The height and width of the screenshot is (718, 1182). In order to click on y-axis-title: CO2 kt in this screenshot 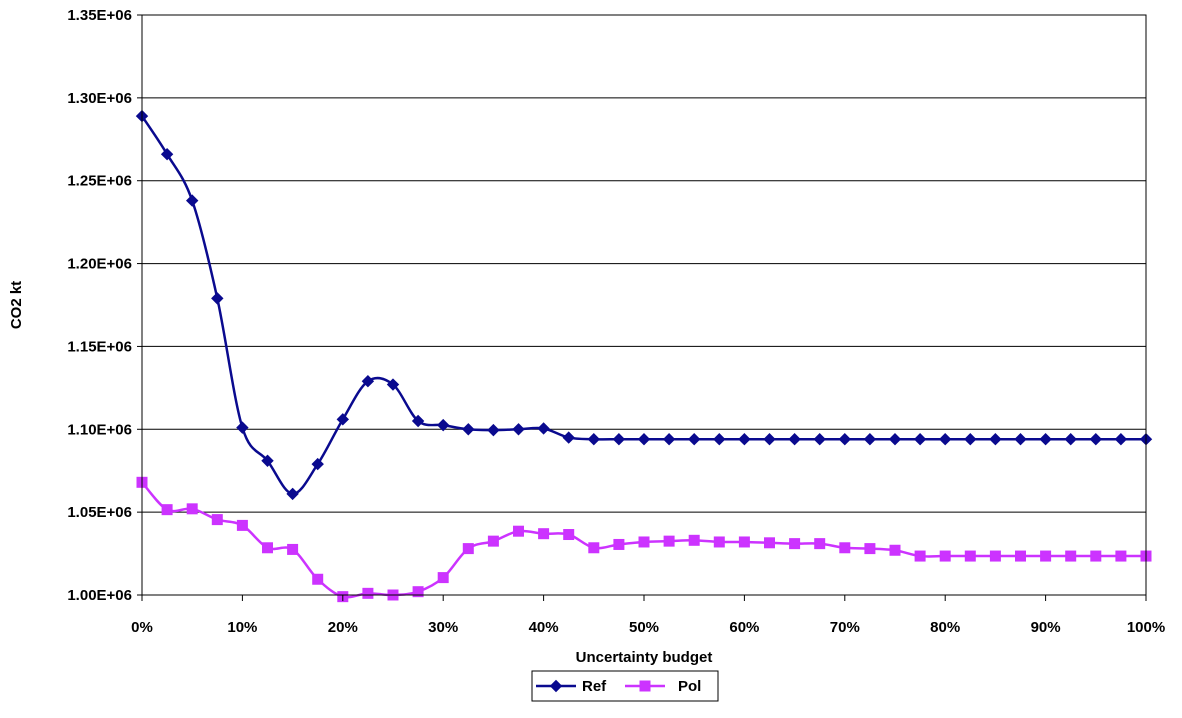, I will do `click(16, 305)`.